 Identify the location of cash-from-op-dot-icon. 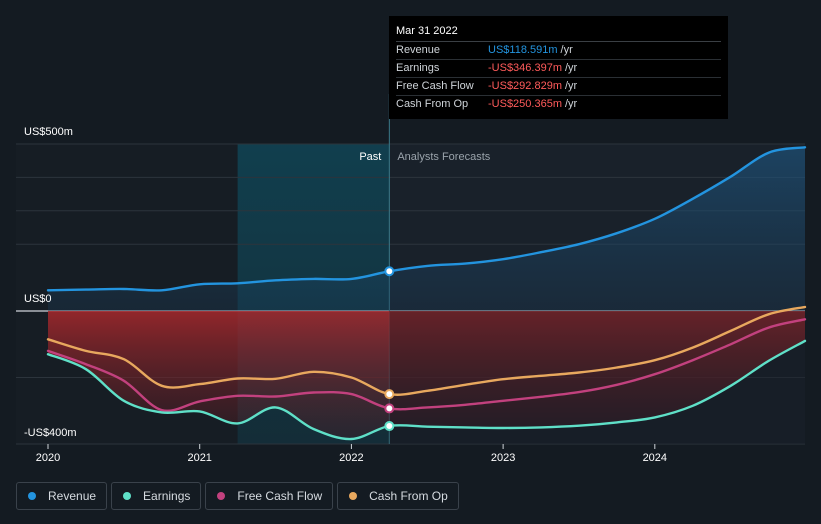
(353, 496).